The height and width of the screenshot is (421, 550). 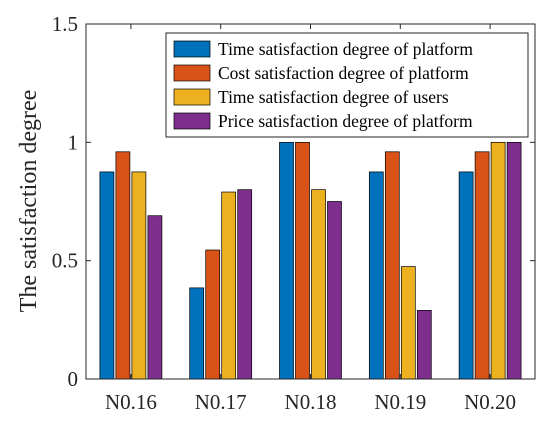 What do you see at coordinates (345, 121) in the screenshot?
I see `legend-label-series-4: Price satisfaction degree of platform` at bounding box center [345, 121].